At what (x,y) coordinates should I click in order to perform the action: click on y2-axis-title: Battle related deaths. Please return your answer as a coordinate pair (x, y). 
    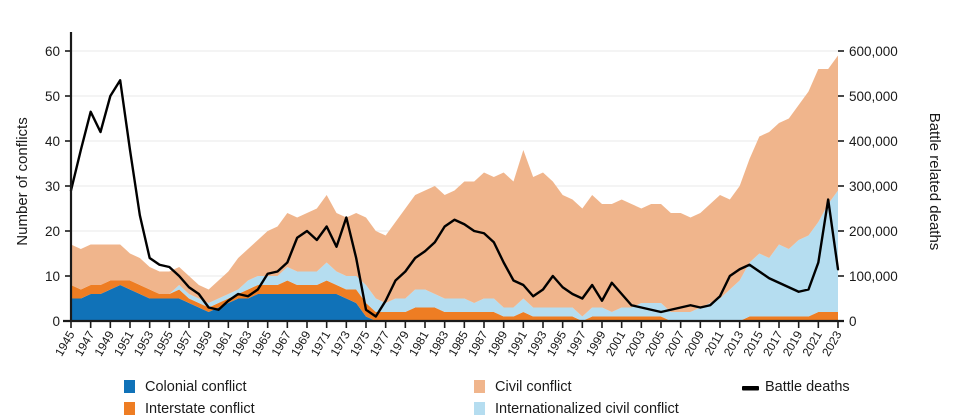
    Looking at the image, I should click on (934, 182).